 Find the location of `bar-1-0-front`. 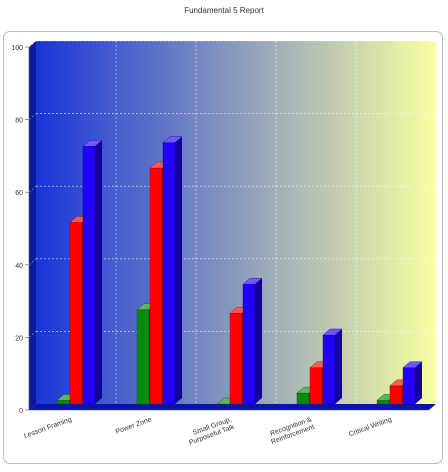

bar-1-0-front is located at coordinates (143, 357).